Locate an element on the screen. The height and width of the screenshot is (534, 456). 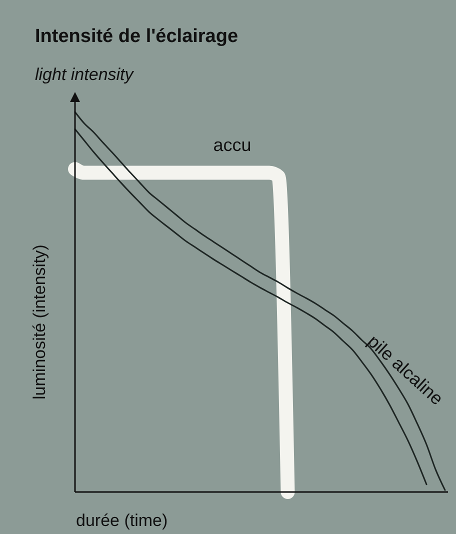
chart-subtitle: light intensity is located at coordinates (85, 74).